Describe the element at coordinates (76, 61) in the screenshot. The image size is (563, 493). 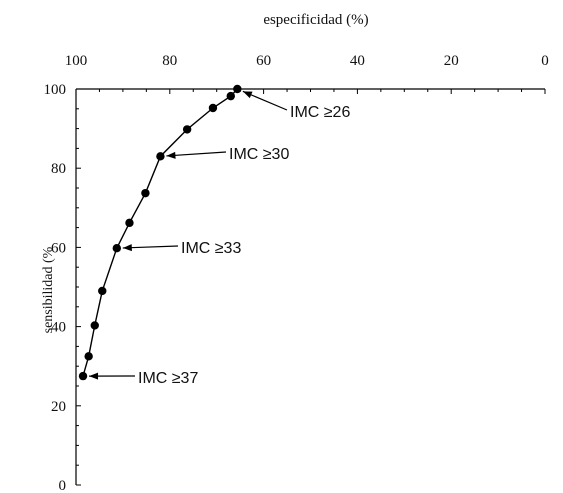
I see `x-tick-label: 100` at that location.